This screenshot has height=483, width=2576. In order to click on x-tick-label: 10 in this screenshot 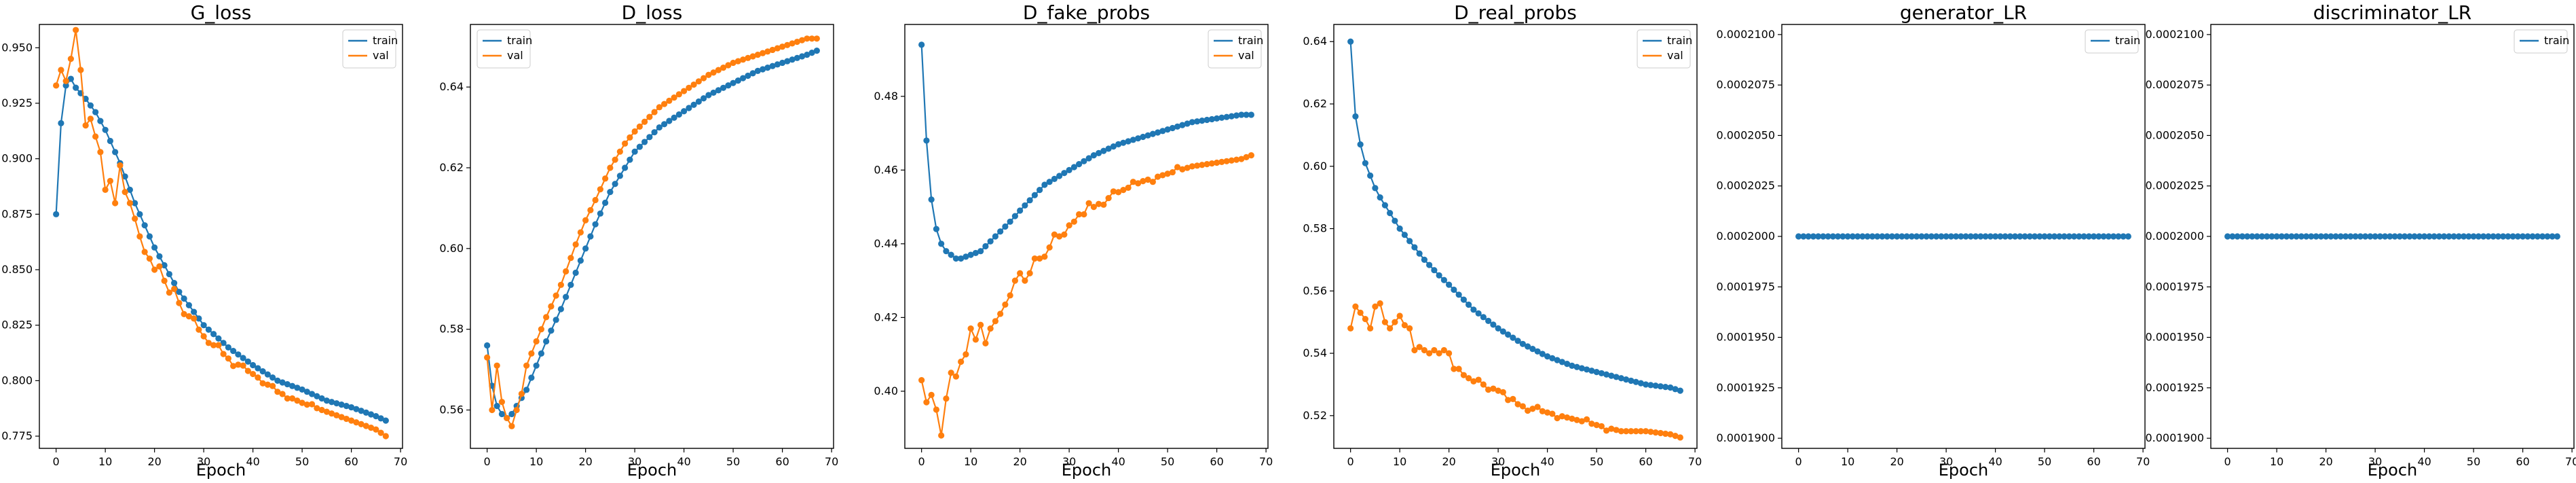, I will do `click(971, 461)`.